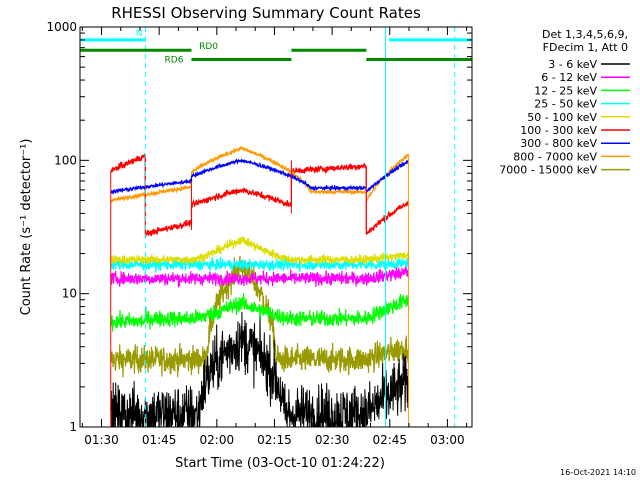 The image size is (640, 480). What do you see at coordinates (65, 160) in the screenshot?
I see `y-tick-label: 100` at bounding box center [65, 160].